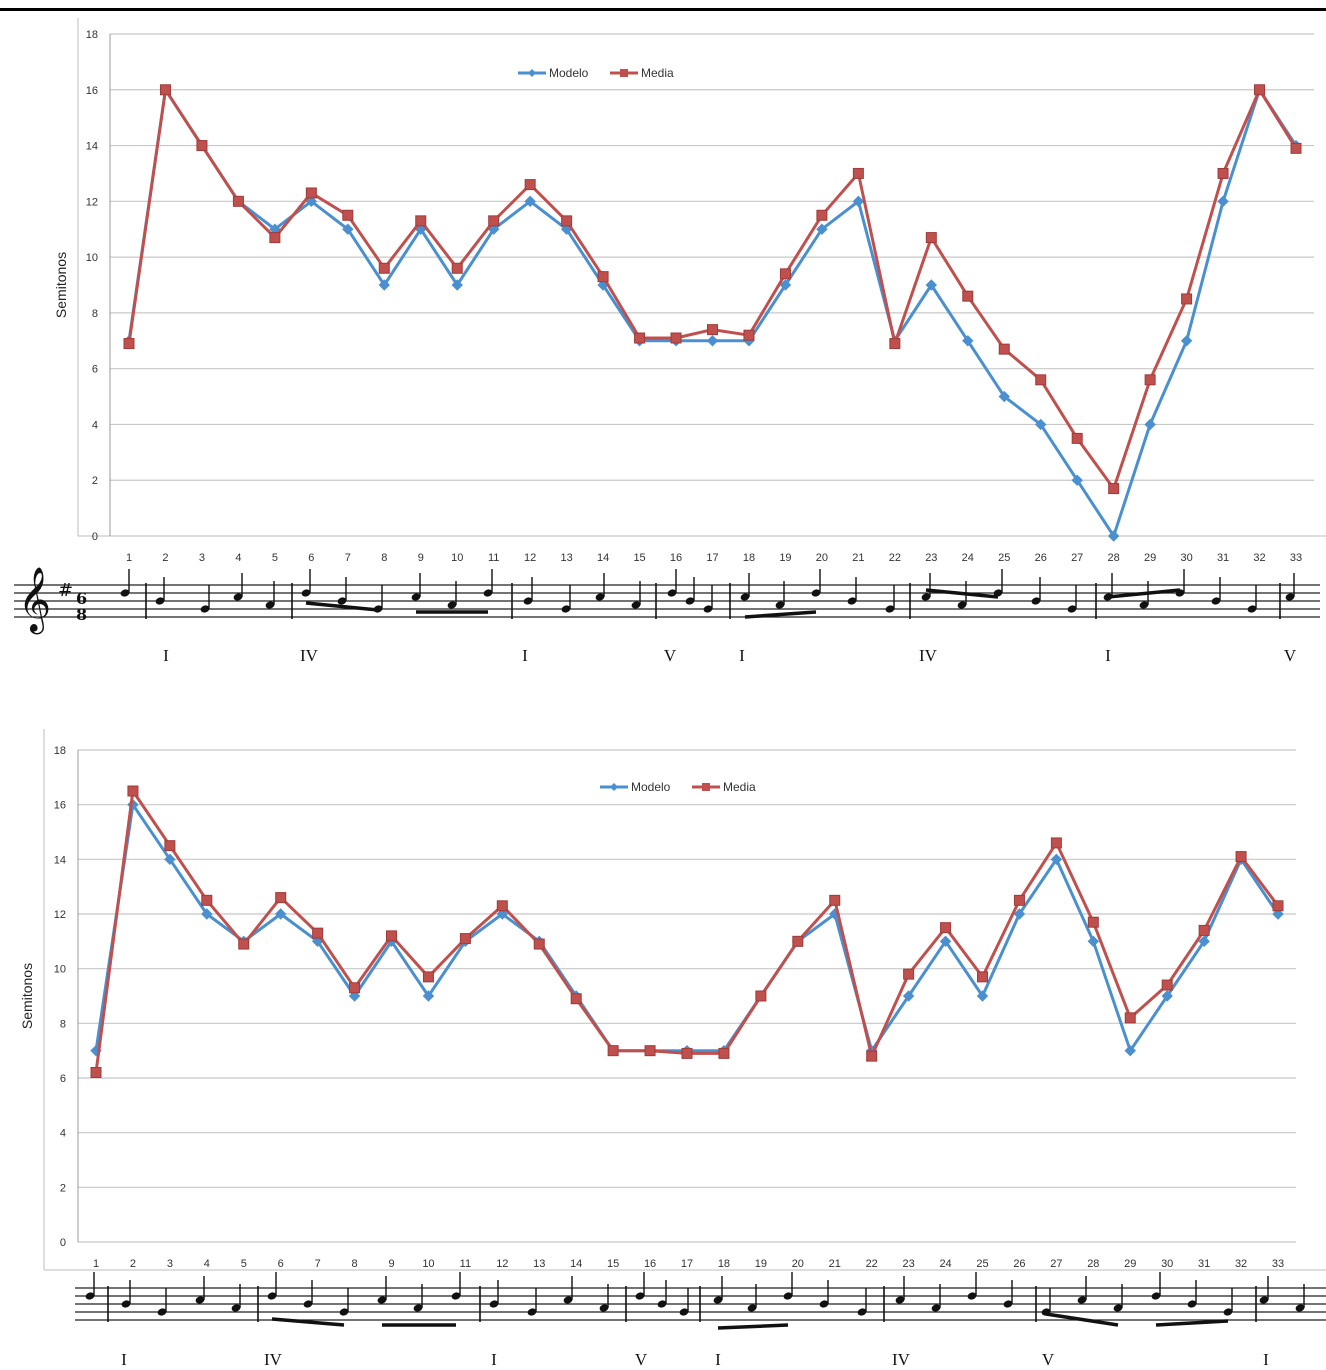 The width and height of the screenshot is (1326, 1370). Describe the element at coordinates (639, 558) in the screenshot. I see `x-tick-label: 15` at that location.